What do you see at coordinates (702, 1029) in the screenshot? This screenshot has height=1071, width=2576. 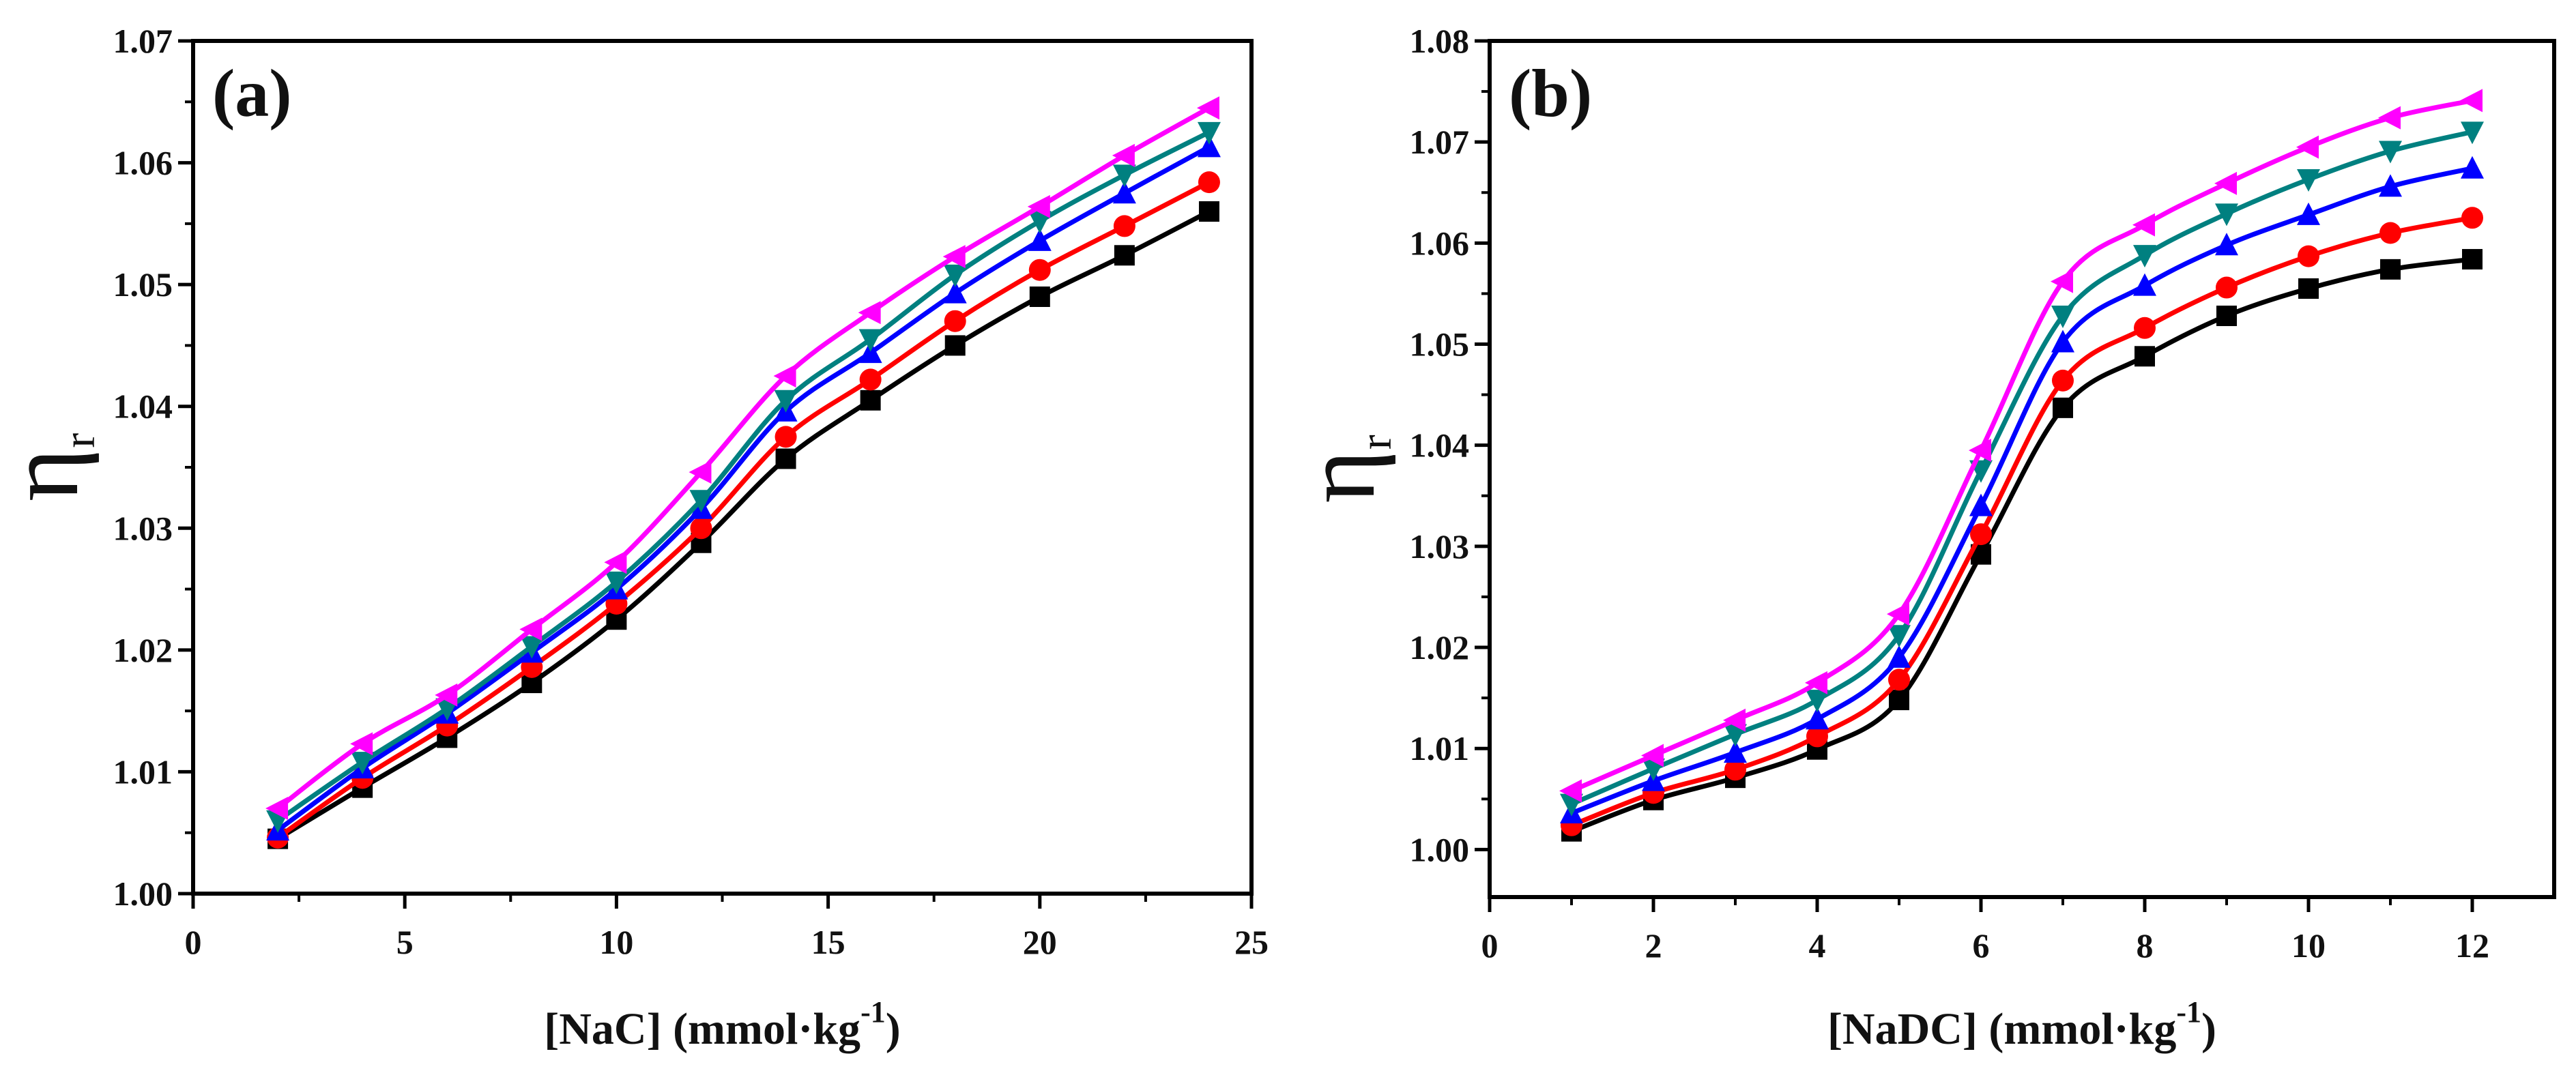 I see `x-axis-title-text: [NaC] (mmol·kg` at bounding box center [702, 1029].